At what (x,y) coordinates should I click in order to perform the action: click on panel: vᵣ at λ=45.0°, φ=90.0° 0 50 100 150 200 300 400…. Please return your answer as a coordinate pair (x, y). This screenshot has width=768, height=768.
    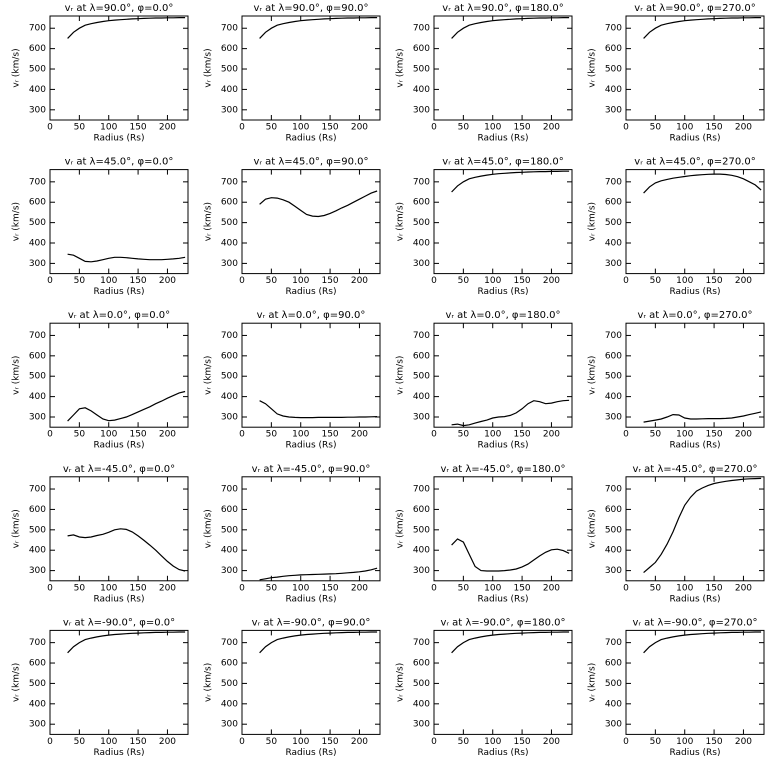
    Looking at the image, I should click on (292, 227).